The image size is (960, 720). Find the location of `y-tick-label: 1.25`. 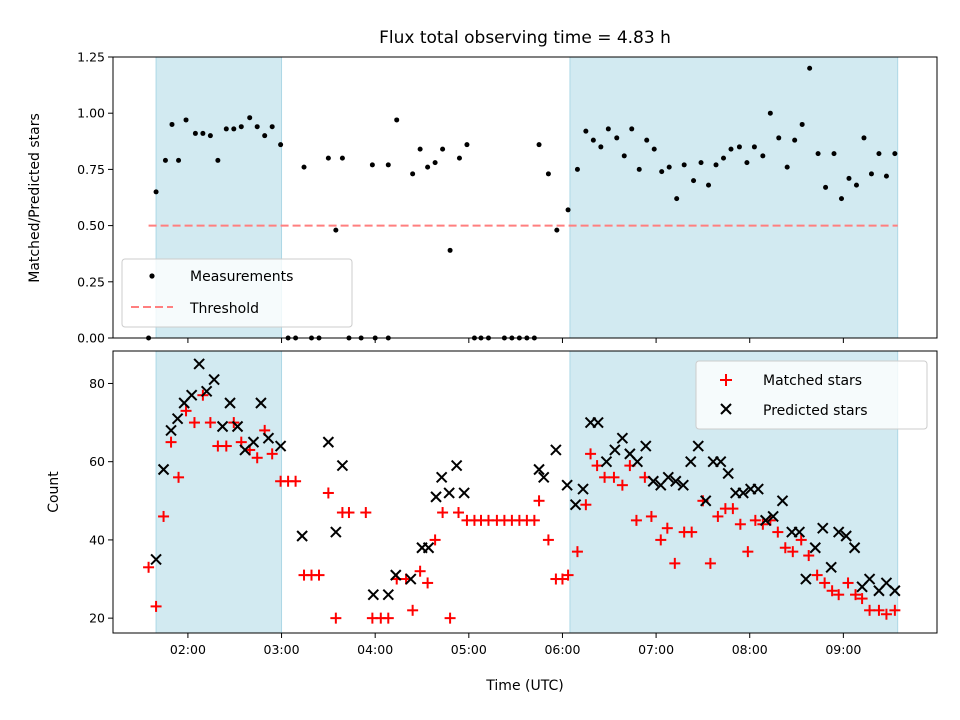

y-tick-label: 1.25 is located at coordinates (91, 57).